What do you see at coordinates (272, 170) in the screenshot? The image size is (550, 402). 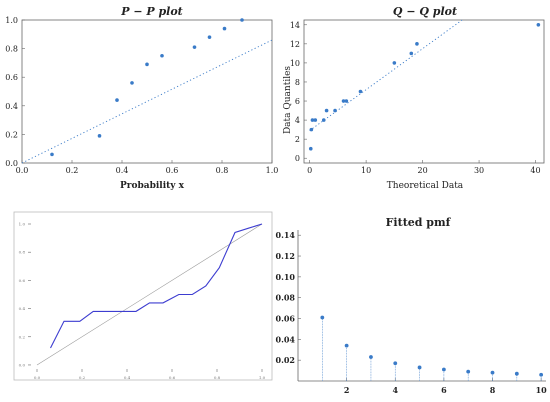 I see `pp-plot-xtick-label: 1.0` at bounding box center [272, 170].